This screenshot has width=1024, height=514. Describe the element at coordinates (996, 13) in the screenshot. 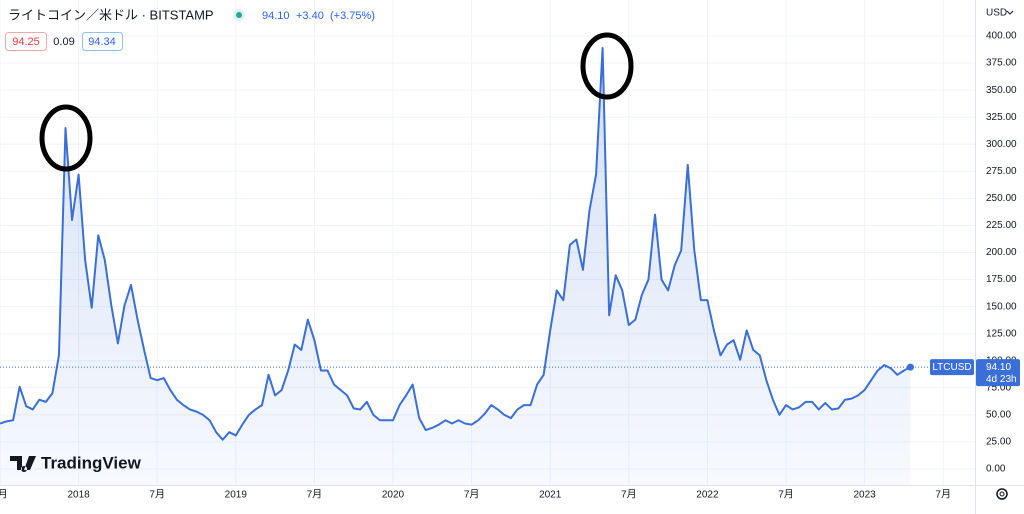

I see `currency: USD` at that location.